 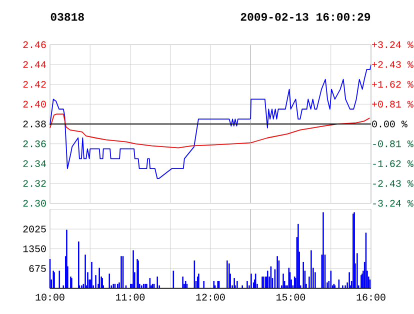 I want to click on text: -2.43 %, so click(x=393, y=183).